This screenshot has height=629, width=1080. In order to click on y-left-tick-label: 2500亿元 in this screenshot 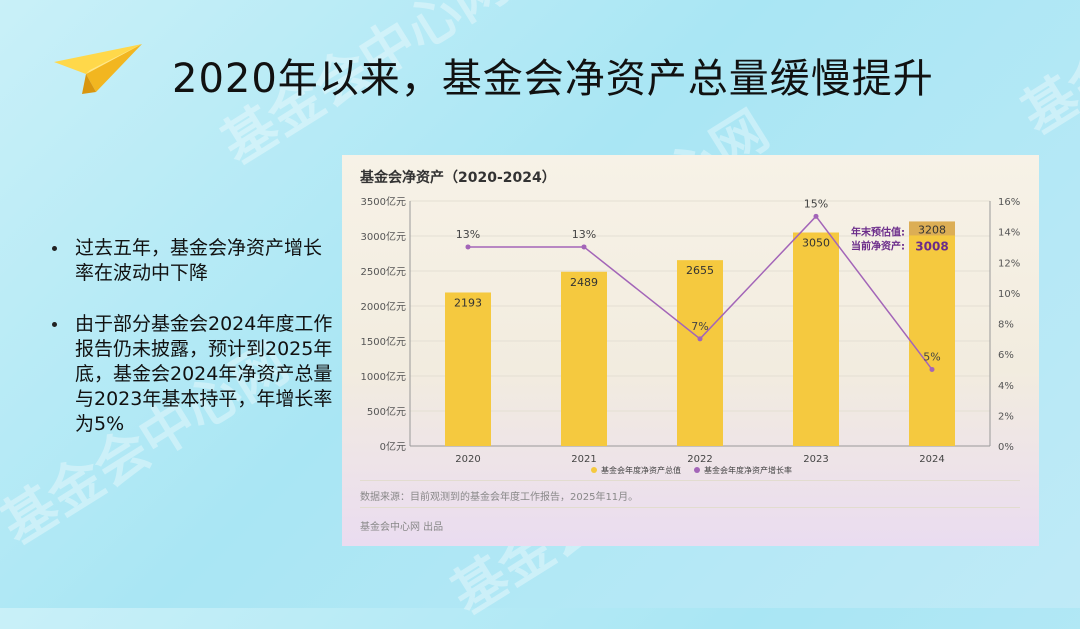, I will do `click(383, 271)`.